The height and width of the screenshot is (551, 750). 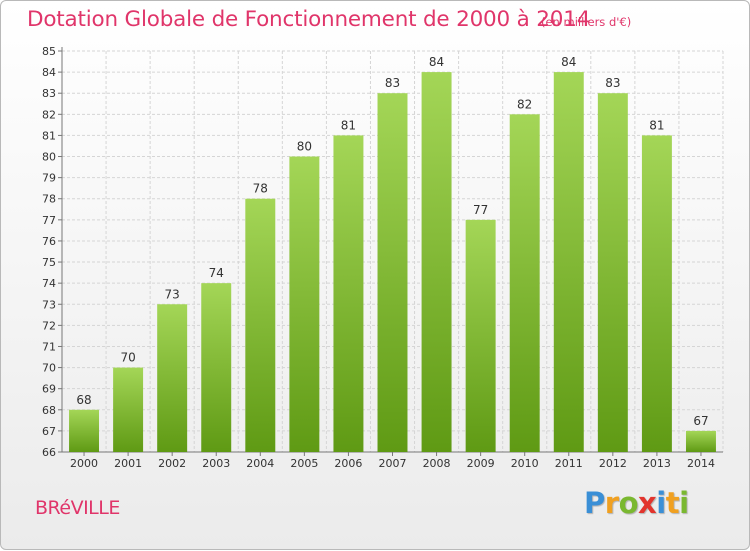 I want to click on bar-value-label: 74, so click(x=216, y=273).